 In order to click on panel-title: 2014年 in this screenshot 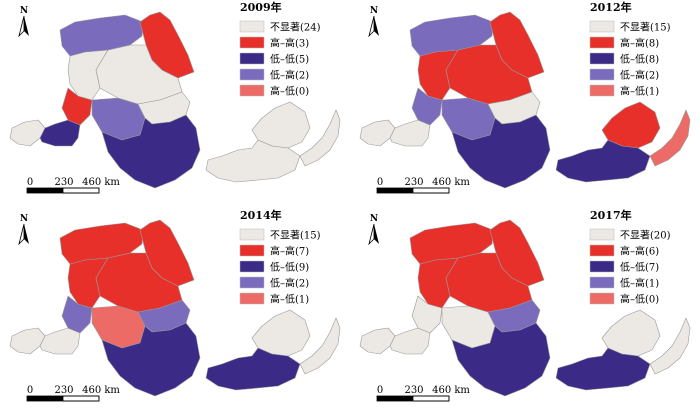, I will do `click(261, 215)`.